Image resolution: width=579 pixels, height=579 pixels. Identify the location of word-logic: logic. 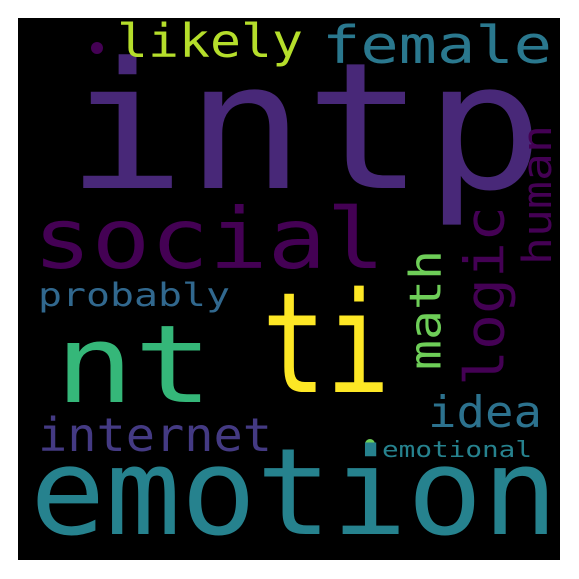
(485, 296).